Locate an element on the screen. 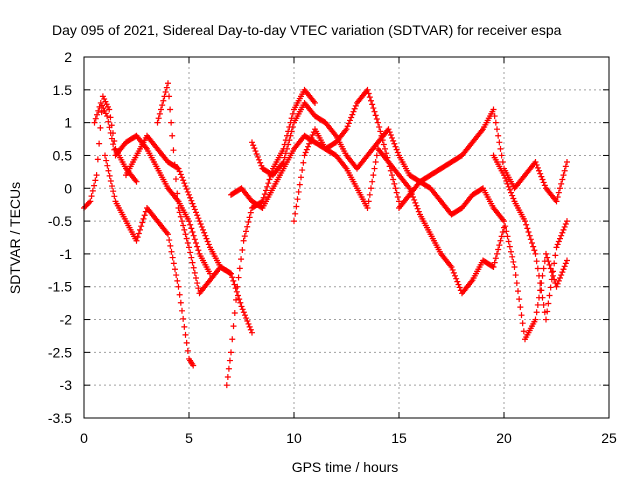 Image resolution: width=640 pixels, height=480 pixels. x-tick-label: 5 is located at coordinates (189, 438).